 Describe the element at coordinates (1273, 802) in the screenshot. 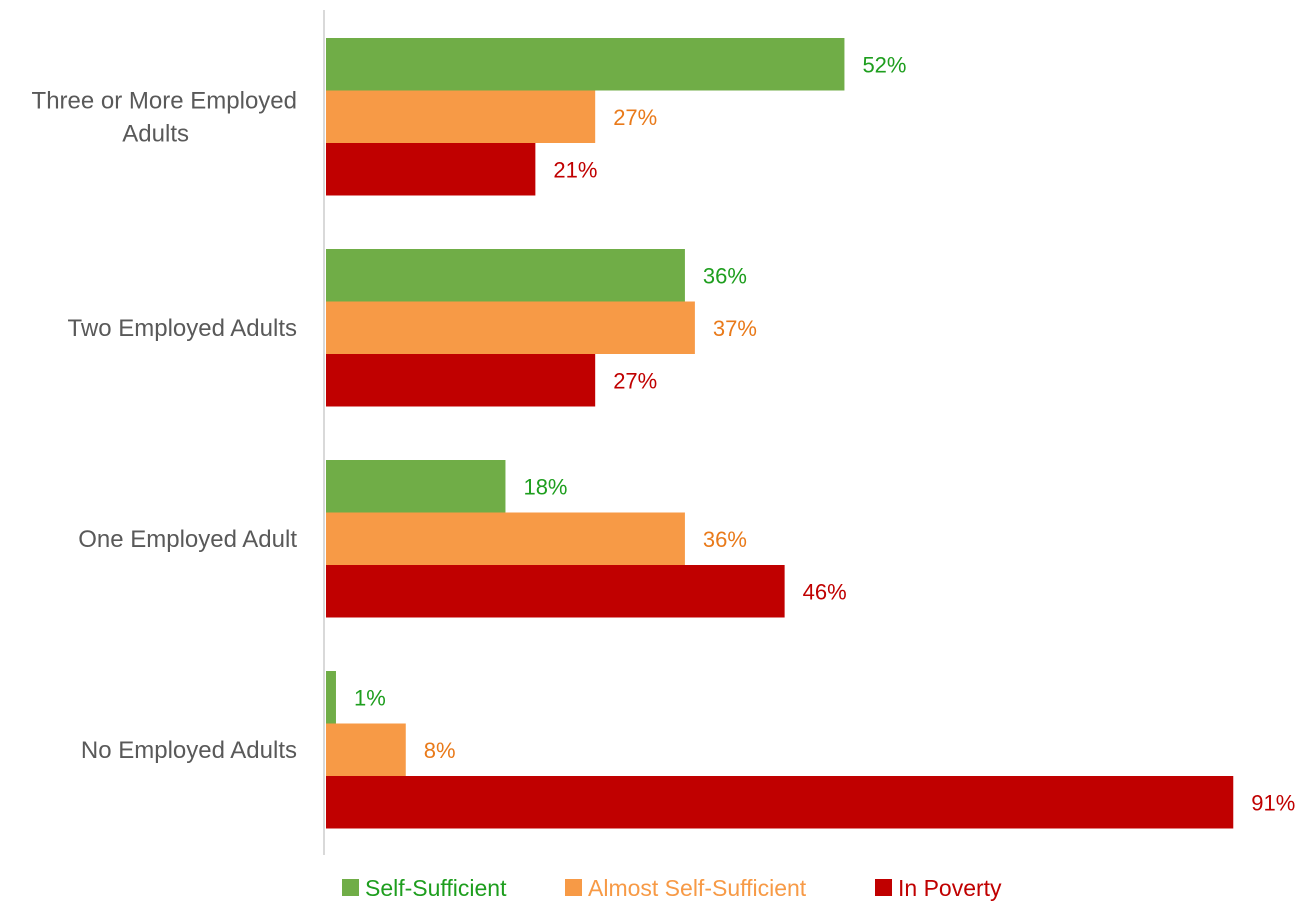

I see `data-label: 91%` at that location.